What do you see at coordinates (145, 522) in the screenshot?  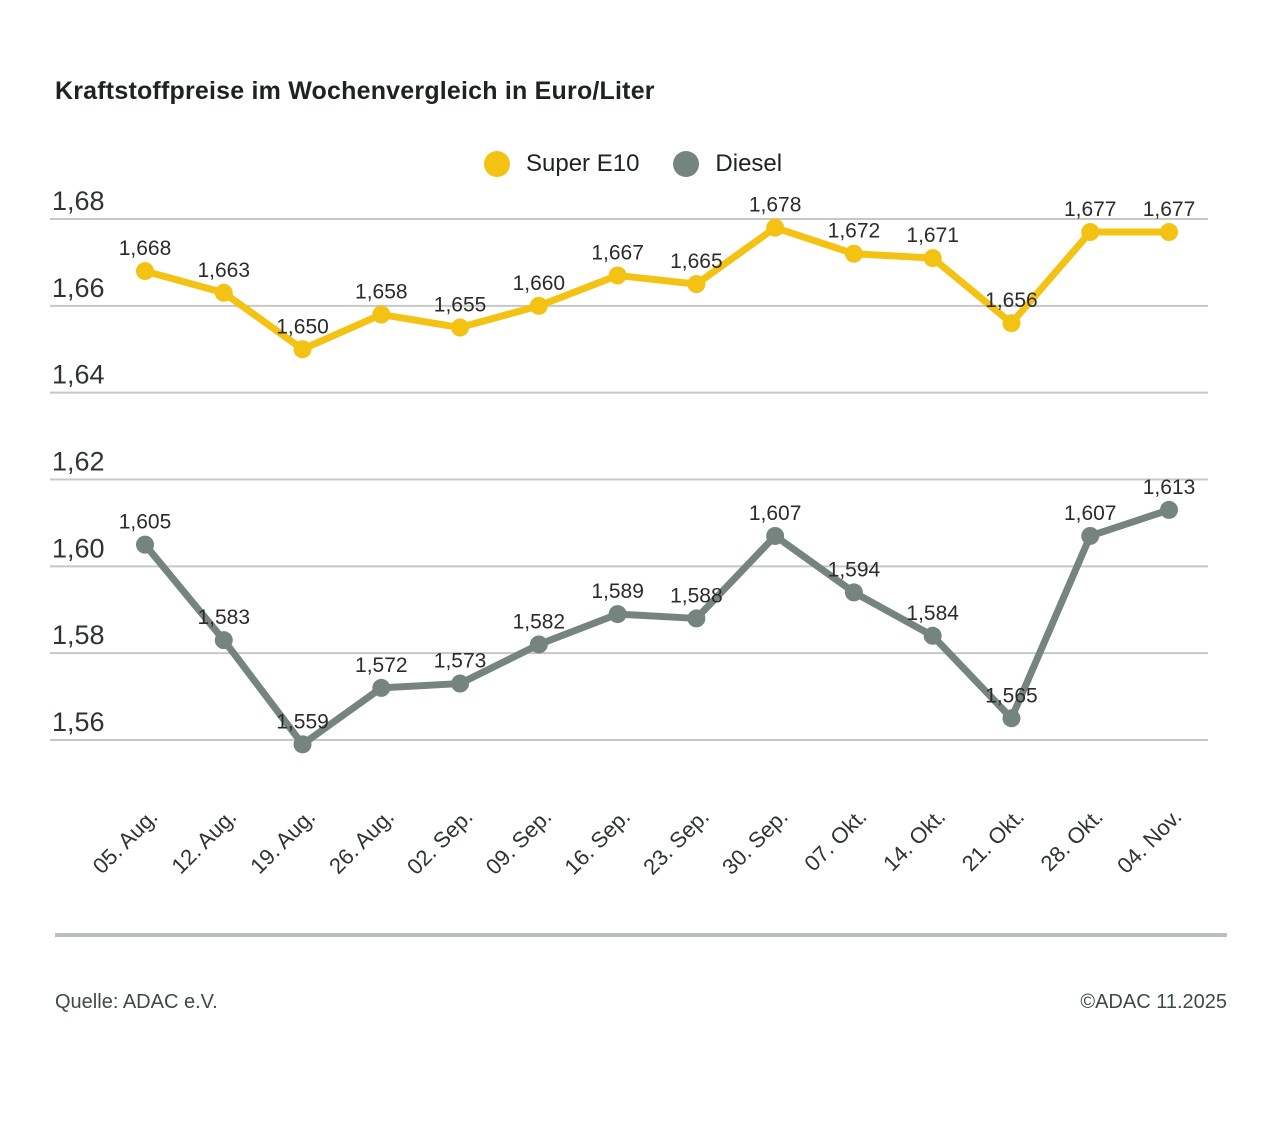 I see `data-point-label: 1,605` at bounding box center [145, 522].